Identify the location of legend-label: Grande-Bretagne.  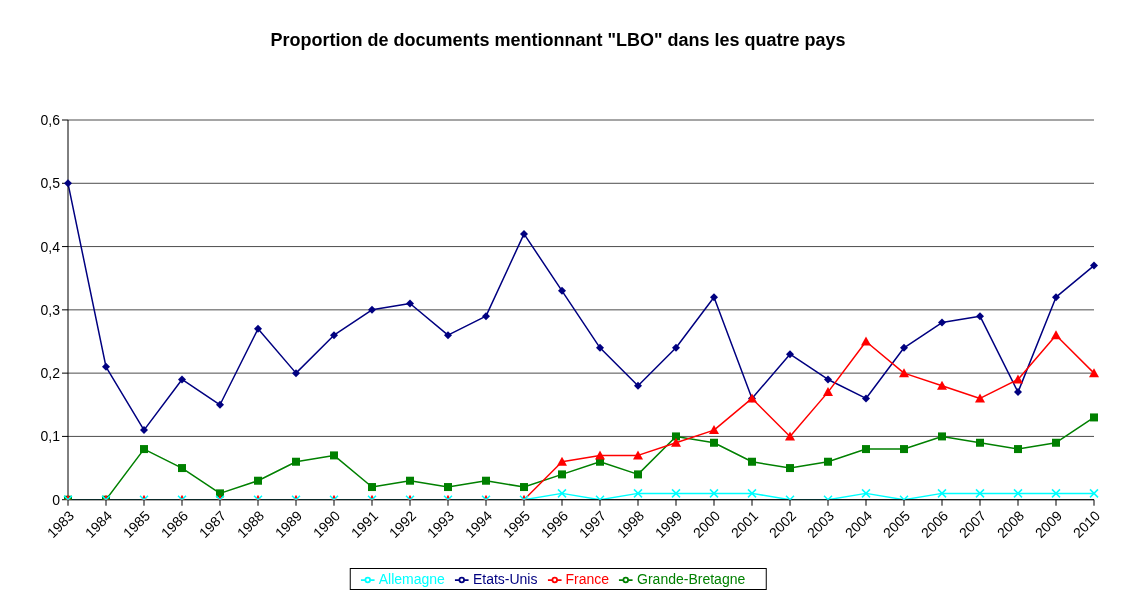
(691, 578).